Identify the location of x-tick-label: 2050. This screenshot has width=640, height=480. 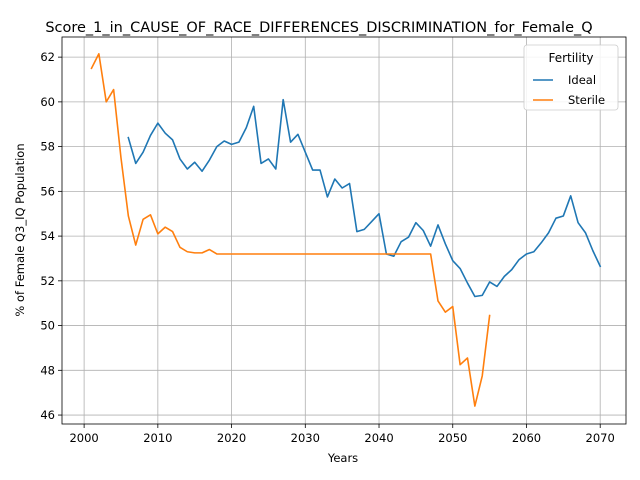
(452, 438).